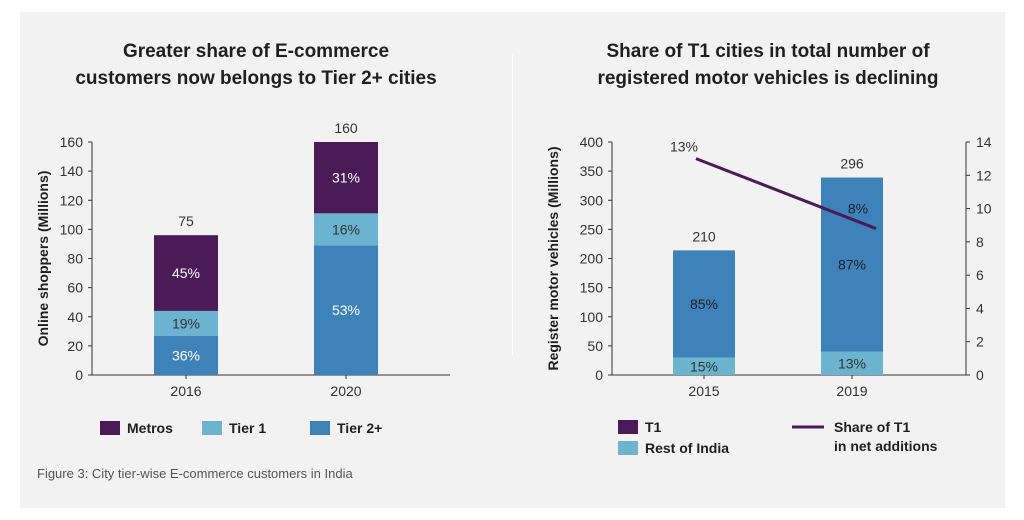  Describe the element at coordinates (72, 200) in the screenshot. I see `chart1-y-tick-label: 120` at that location.